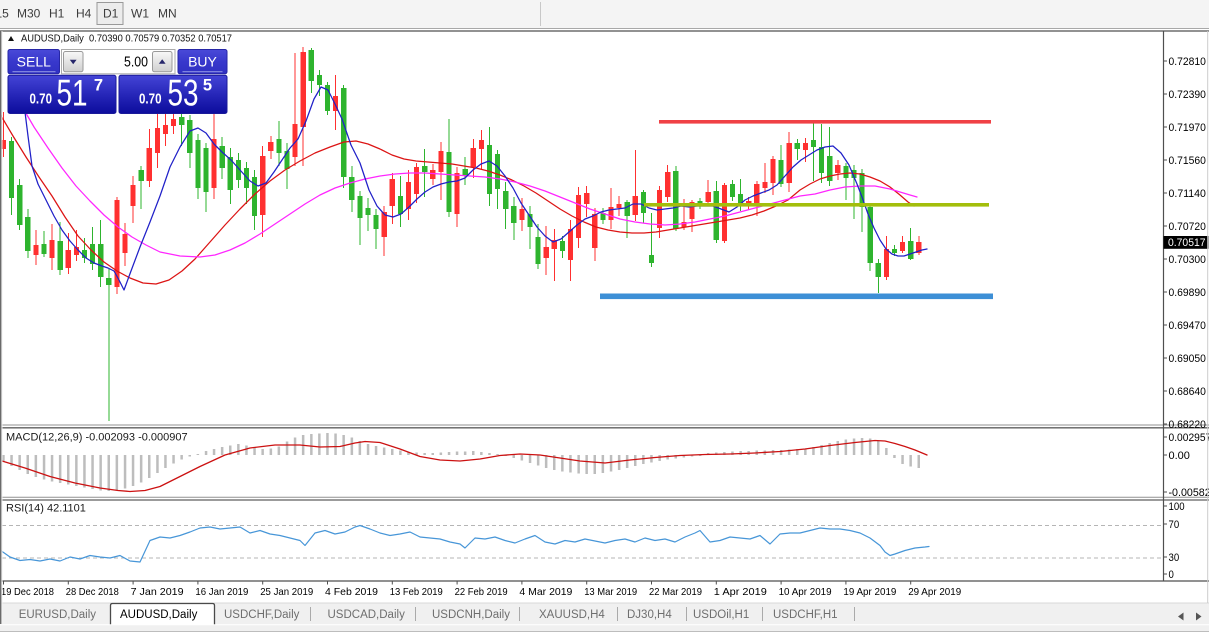 This screenshot has width=1209, height=632. Describe the element at coordinates (58, 615) in the screenshot. I see `svg-text: EURUSD,Daily` at that location.